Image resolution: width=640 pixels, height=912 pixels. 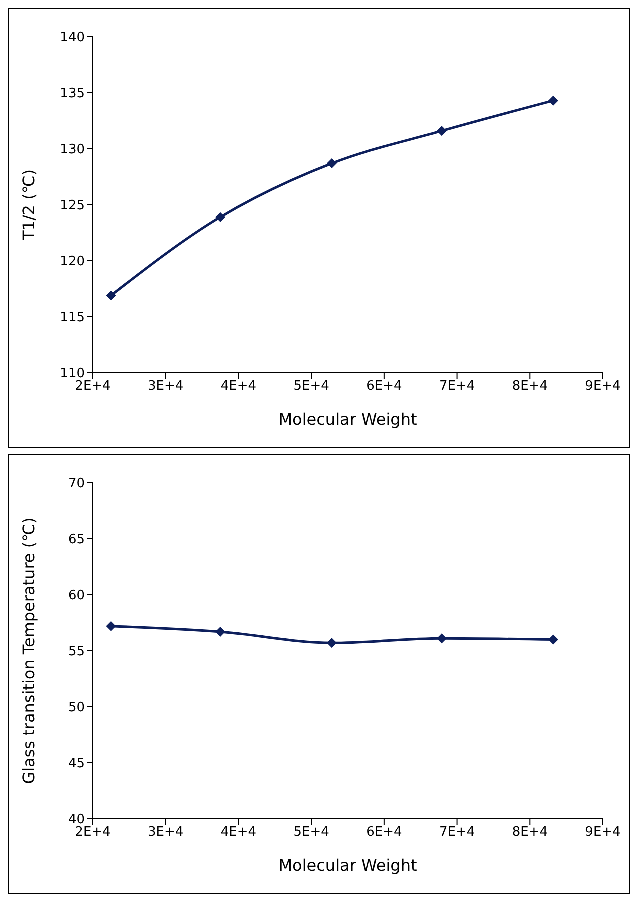 I want to click on y-axis-title: T1/2 (℃), so click(x=29, y=205).